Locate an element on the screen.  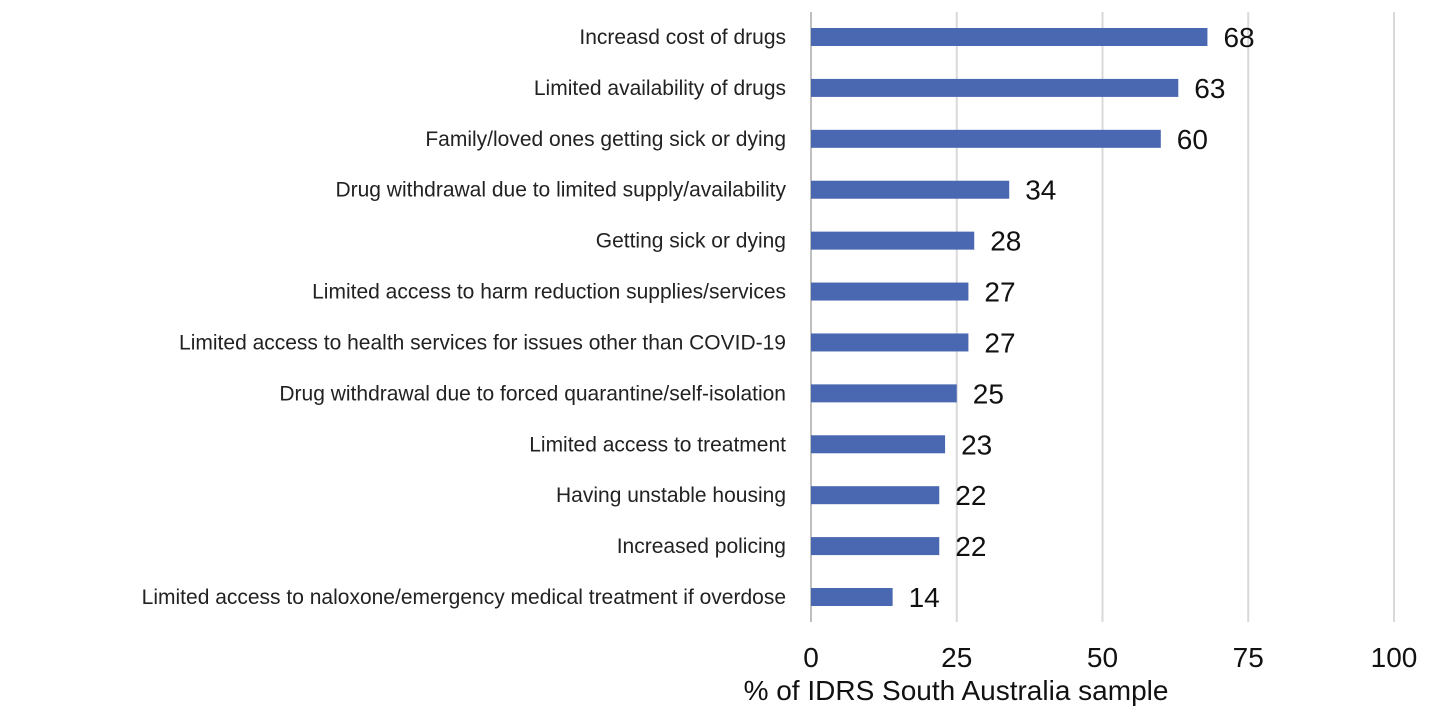
data-label: 28 is located at coordinates (1005, 241).